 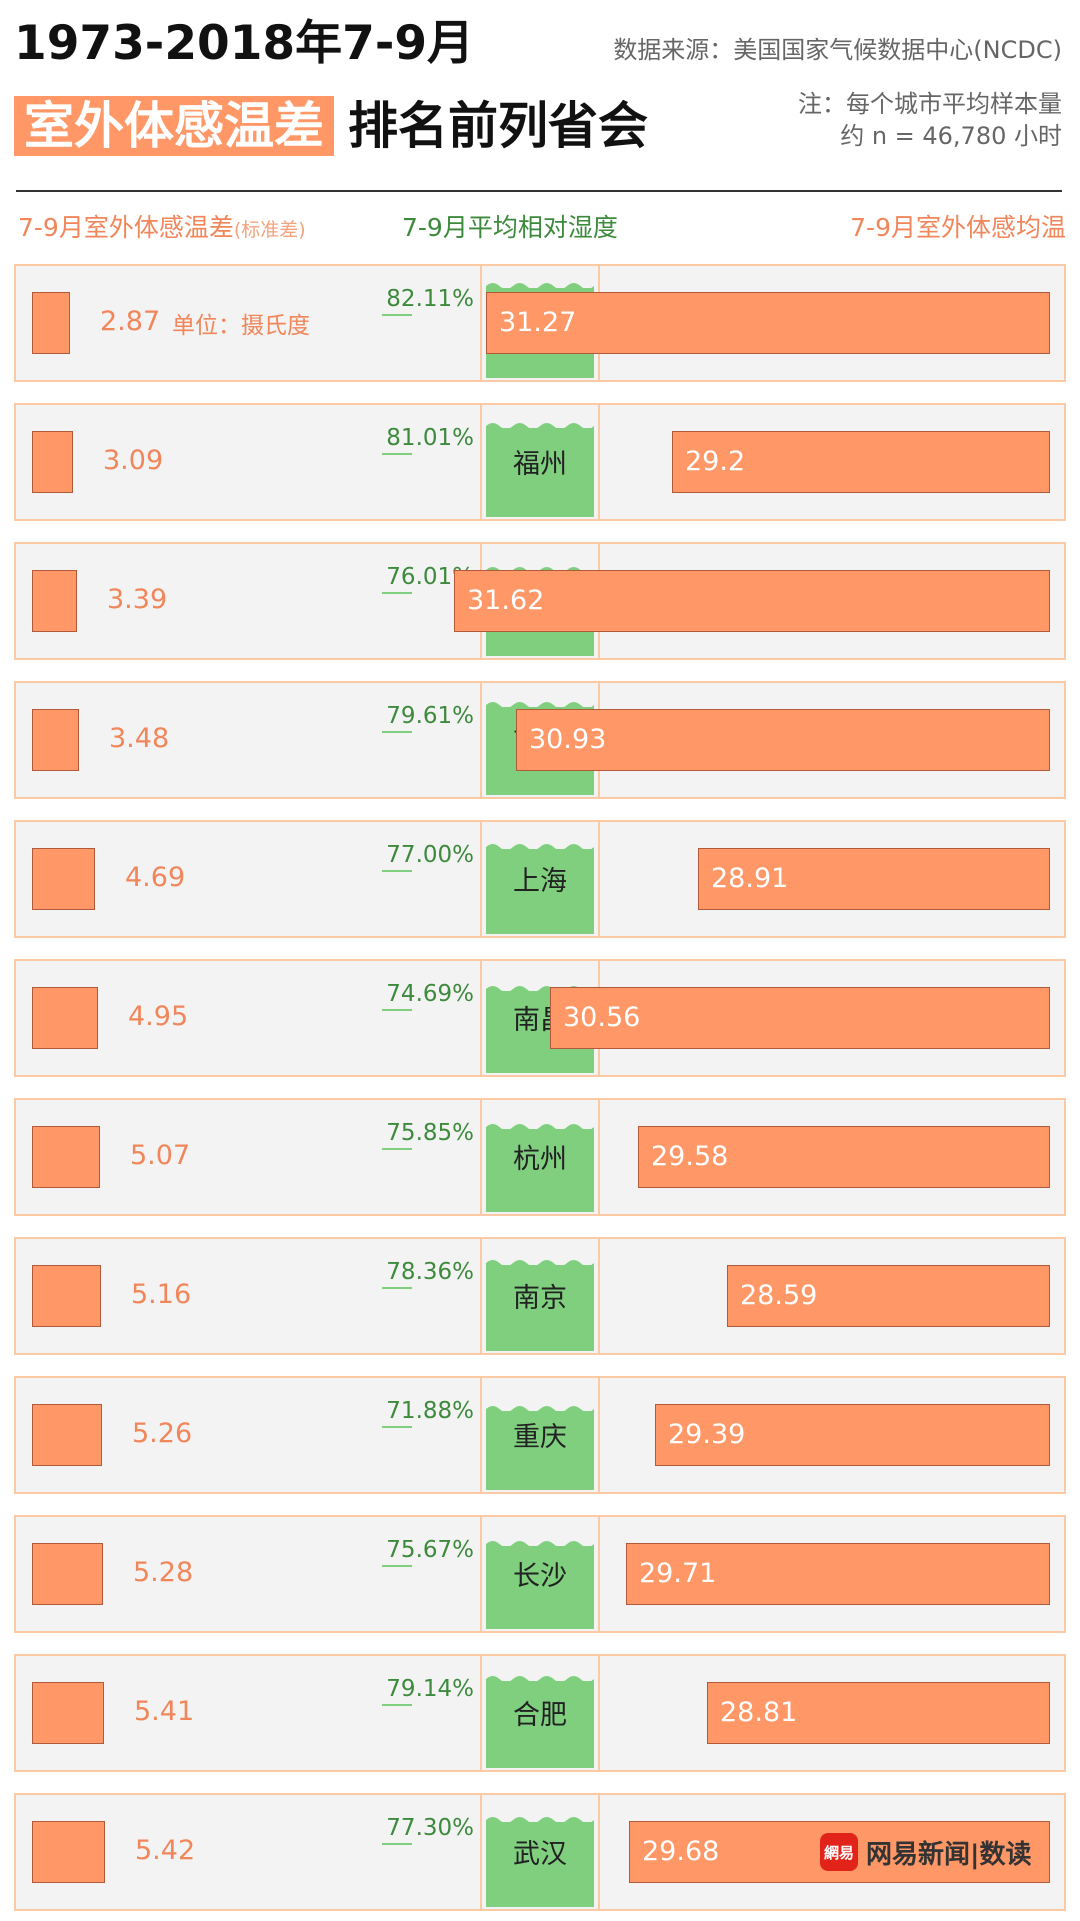 I want to click on table-row: 4.95 74.69% 南昌 30.56, so click(x=540, y=1018).